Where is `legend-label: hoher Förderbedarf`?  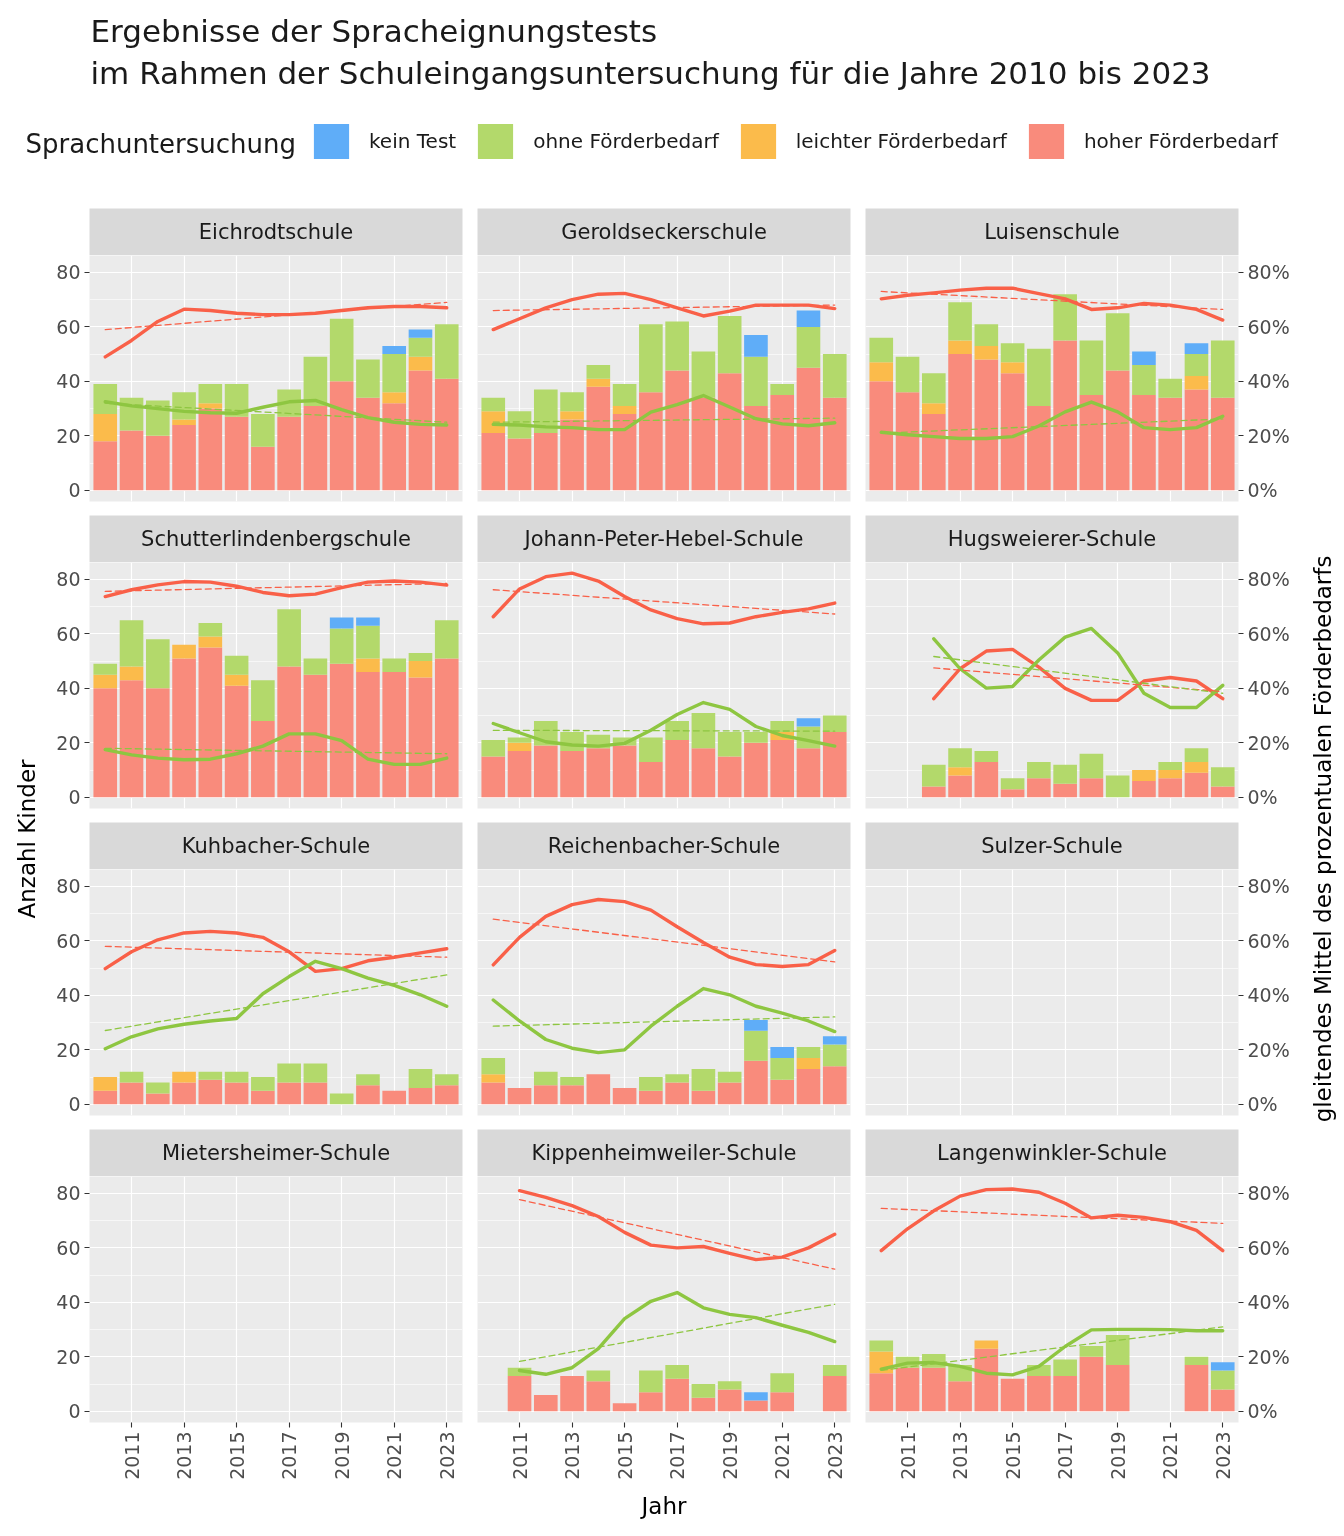 legend-label: hoher Förderbedarf is located at coordinates (1180, 141).